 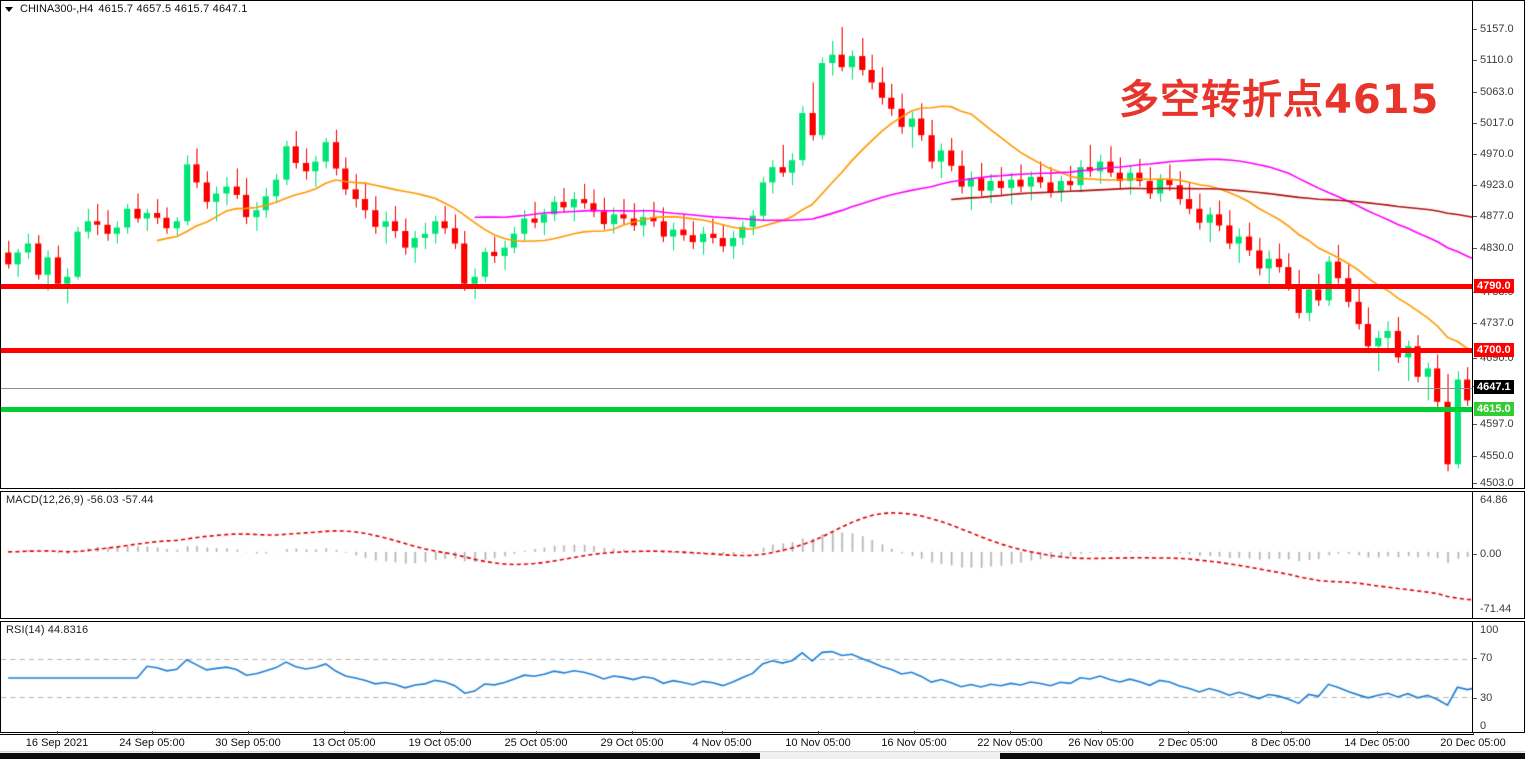 What do you see at coordinates (1101, 743) in the screenshot?
I see `time-axis-label: 26 Nov 05:00` at bounding box center [1101, 743].